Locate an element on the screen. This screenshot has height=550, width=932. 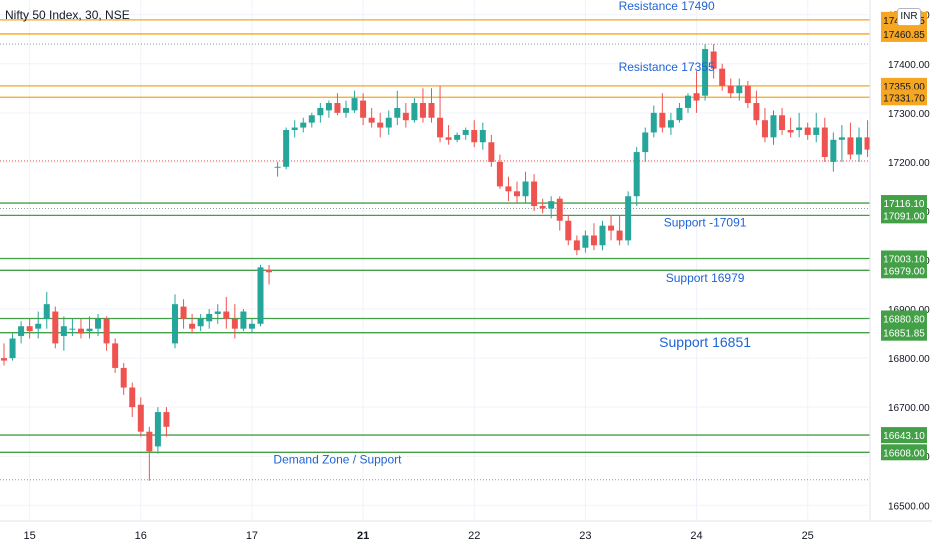
time-tick-label: 16 is located at coordinates (141, 536).